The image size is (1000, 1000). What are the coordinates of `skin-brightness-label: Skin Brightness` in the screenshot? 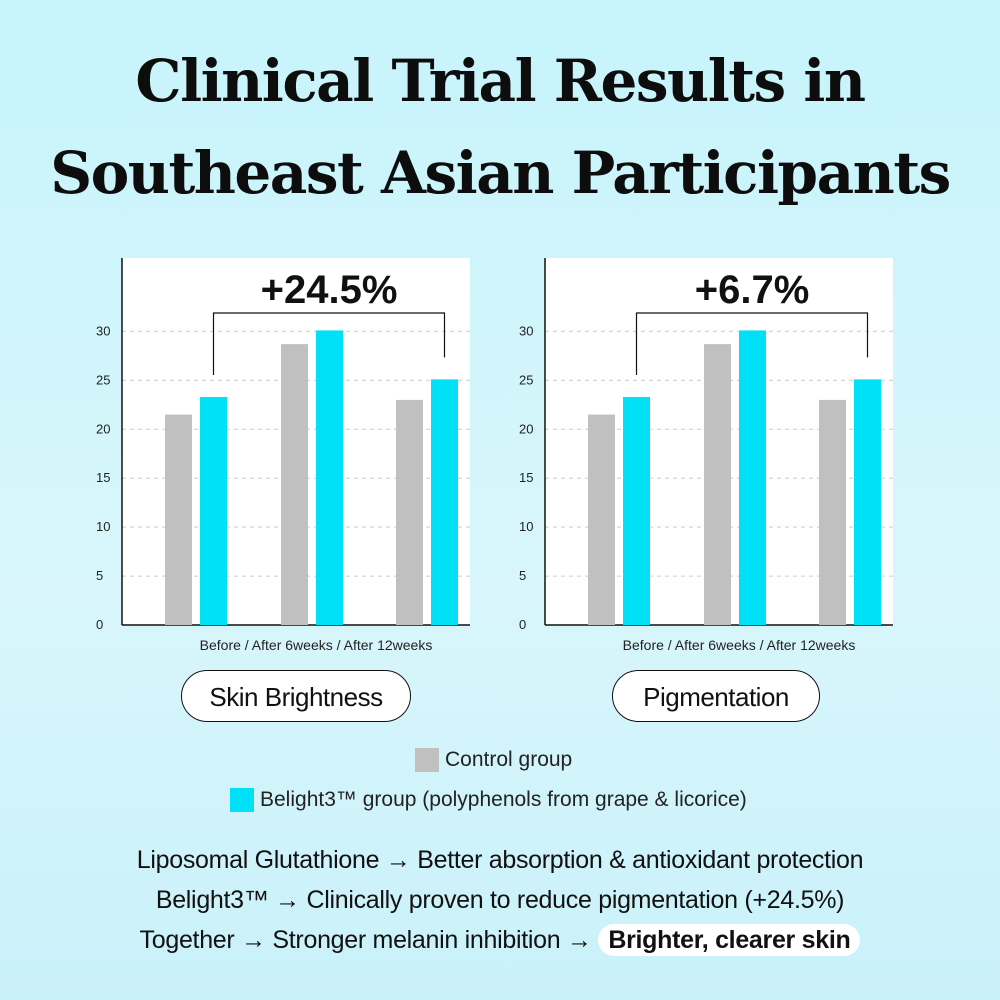 It's located at (296, 696).